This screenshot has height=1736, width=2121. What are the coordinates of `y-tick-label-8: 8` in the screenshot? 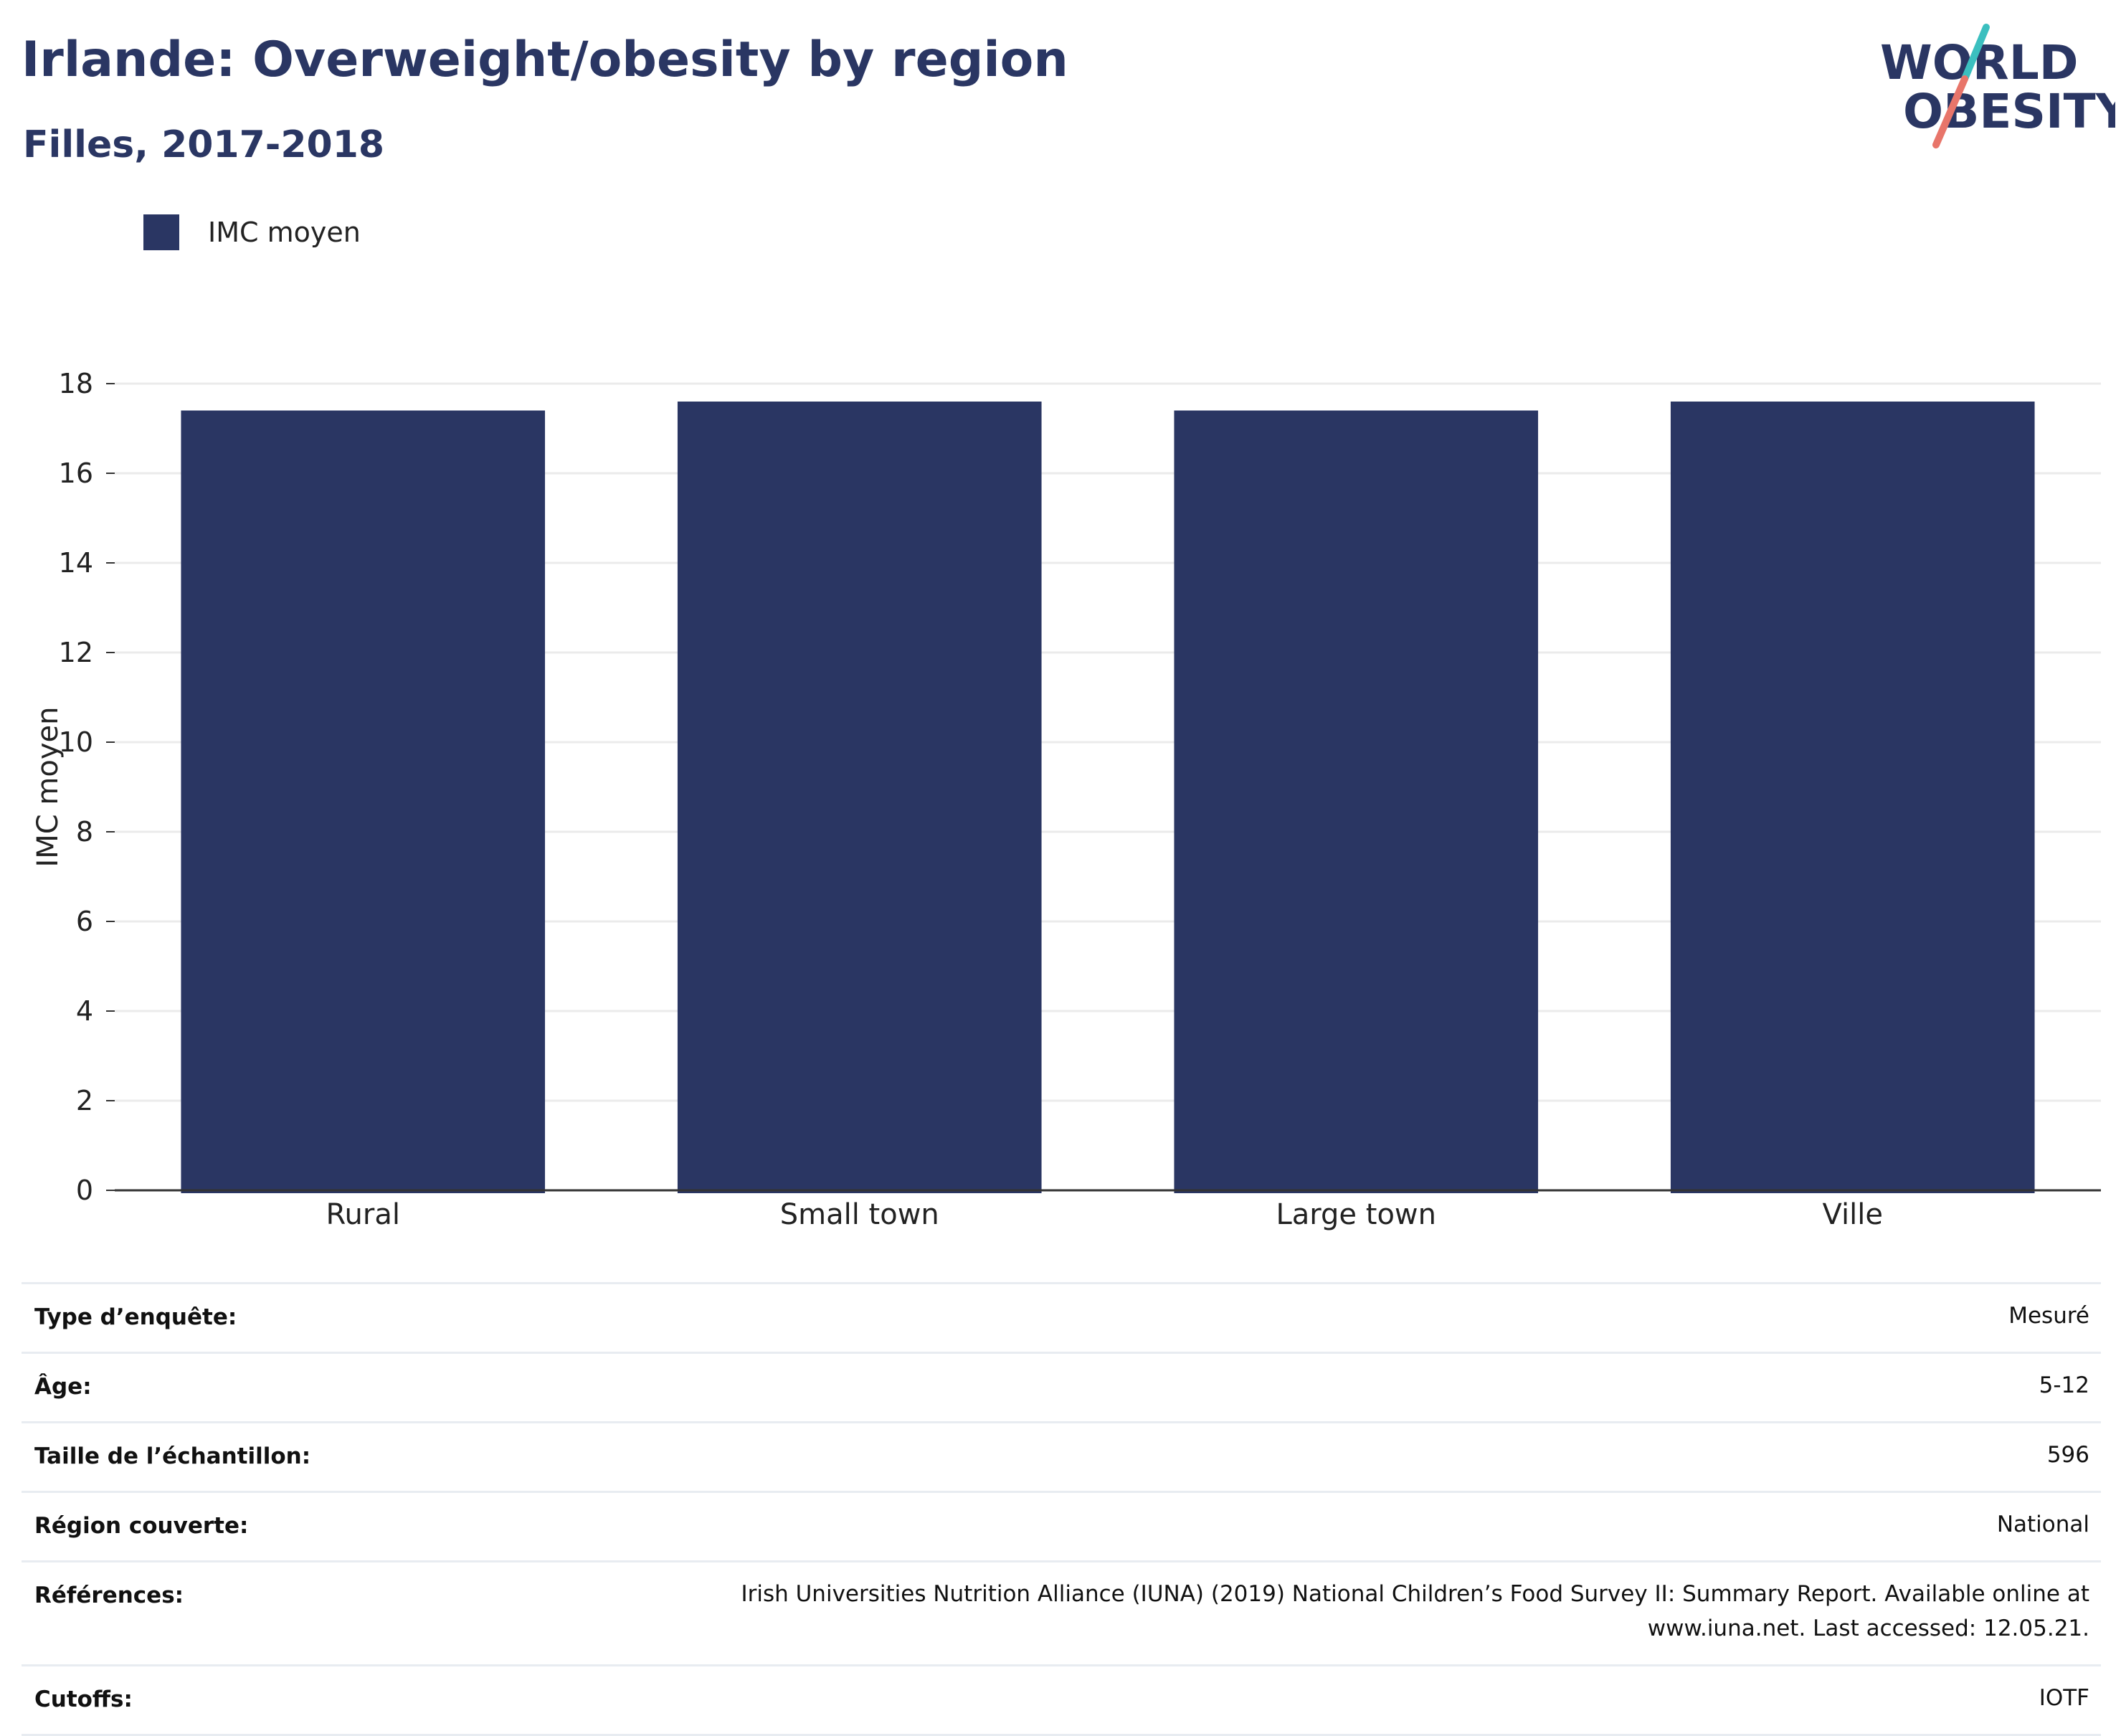 It's located at (84, 832).